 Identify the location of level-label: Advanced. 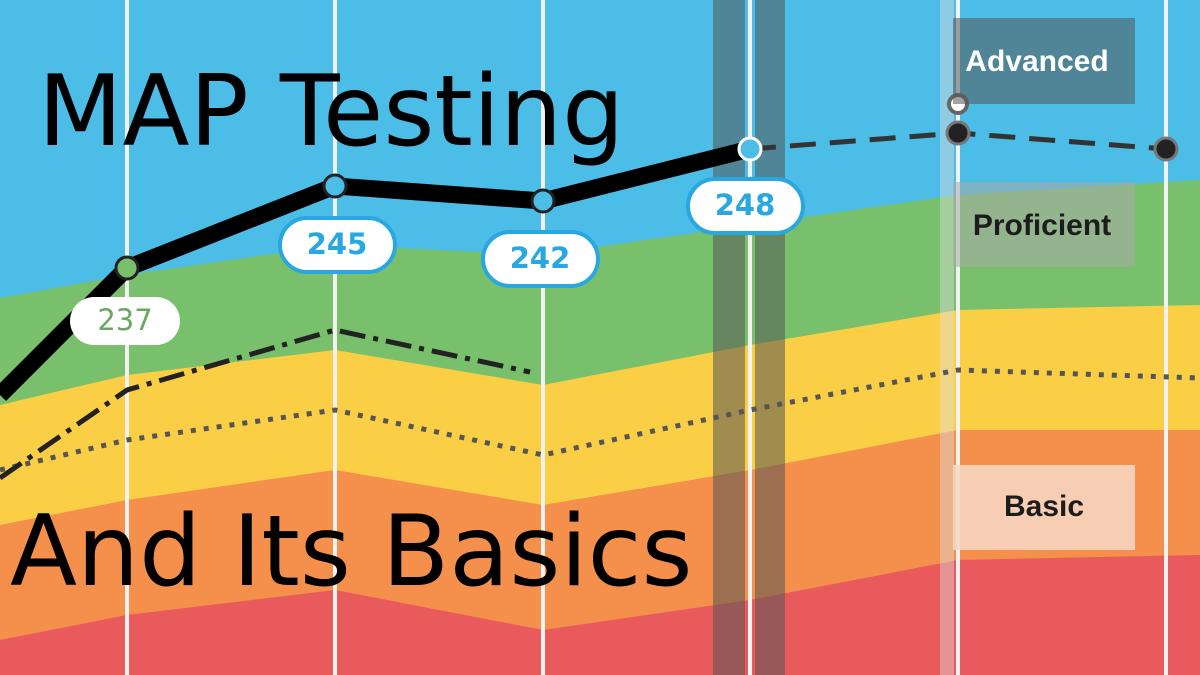
(1036, 61).